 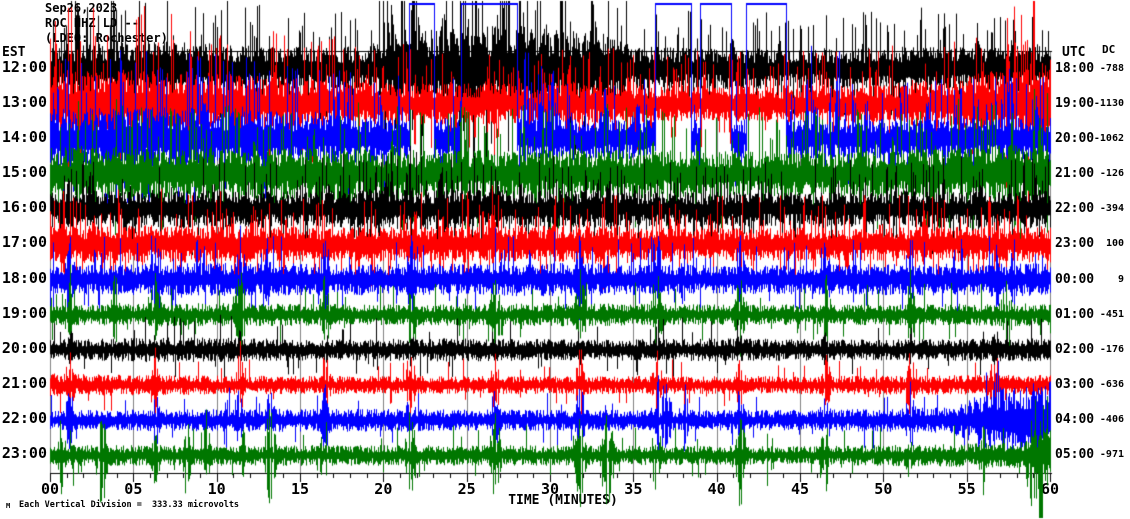 What do you see at coordinates (1111, 209) in the screenshot?
I see `dc-value: -394` at bounding box center [1111, 209].